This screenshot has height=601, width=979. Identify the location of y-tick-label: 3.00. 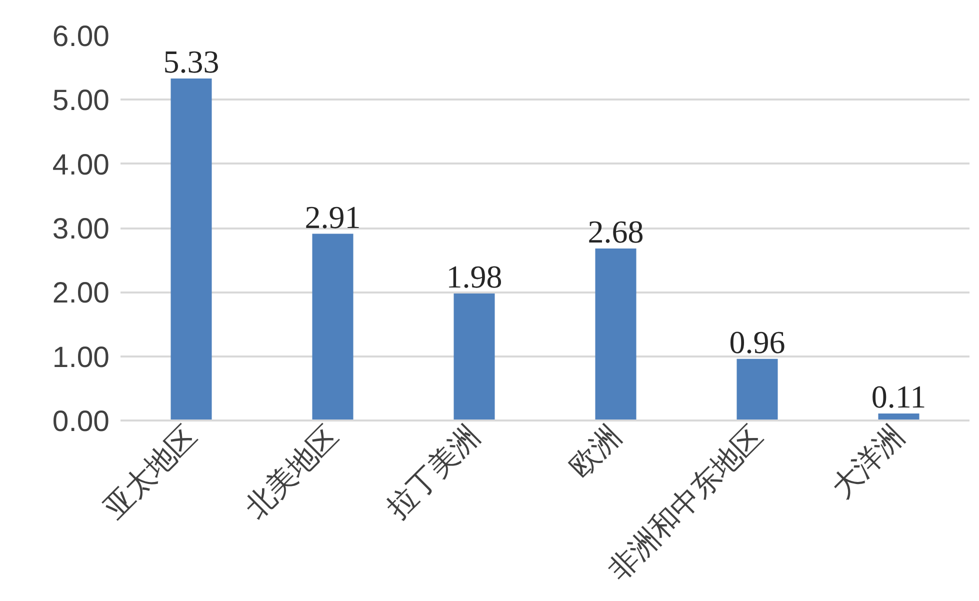
(81, 229).